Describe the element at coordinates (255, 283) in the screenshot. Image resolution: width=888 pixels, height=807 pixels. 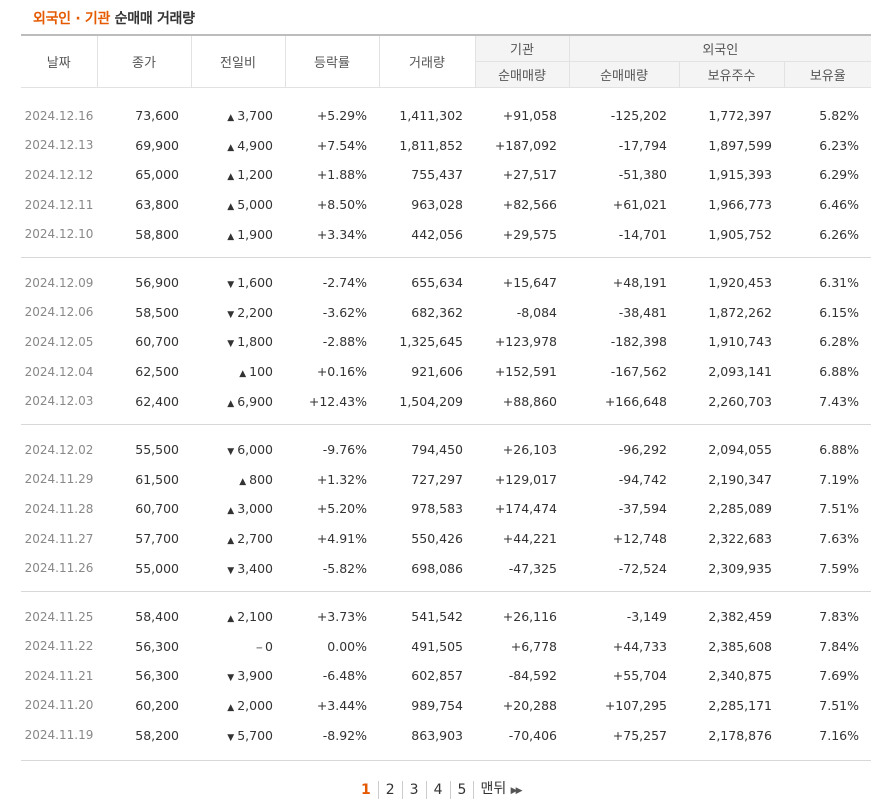
I see `change-value: 1,600` at that location.